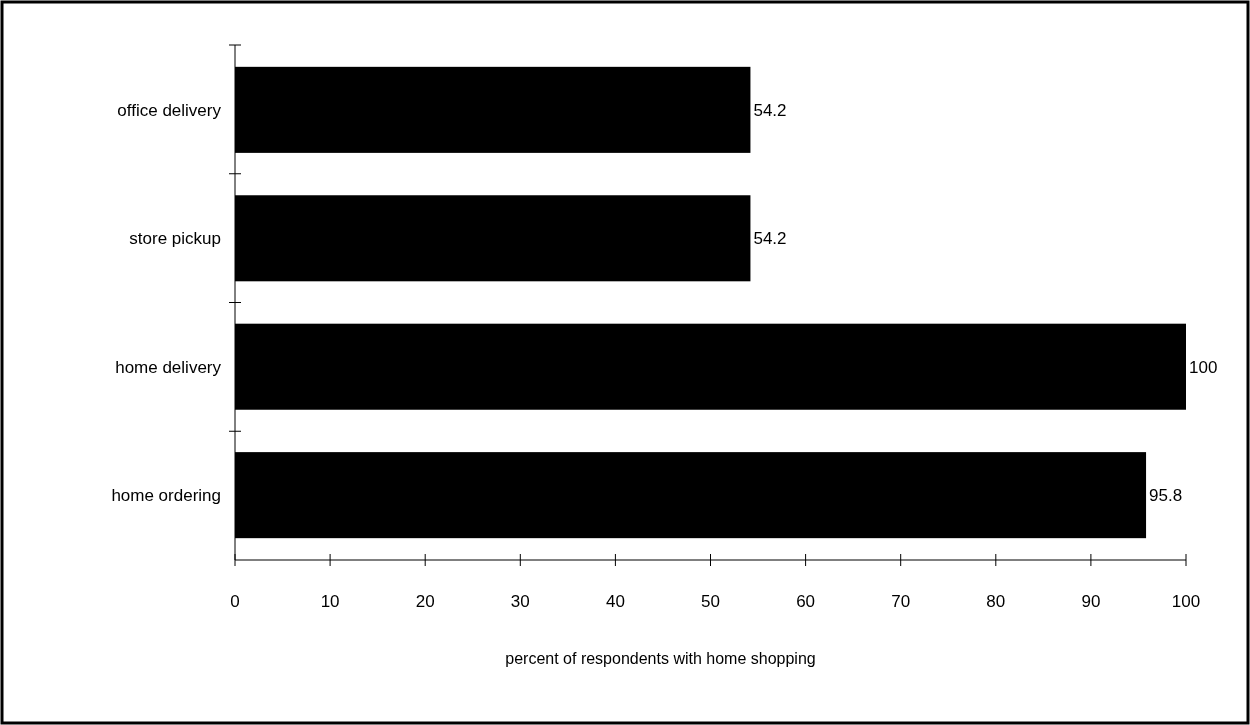  I want to click on x-tick-label: 10, so click(330, 601).